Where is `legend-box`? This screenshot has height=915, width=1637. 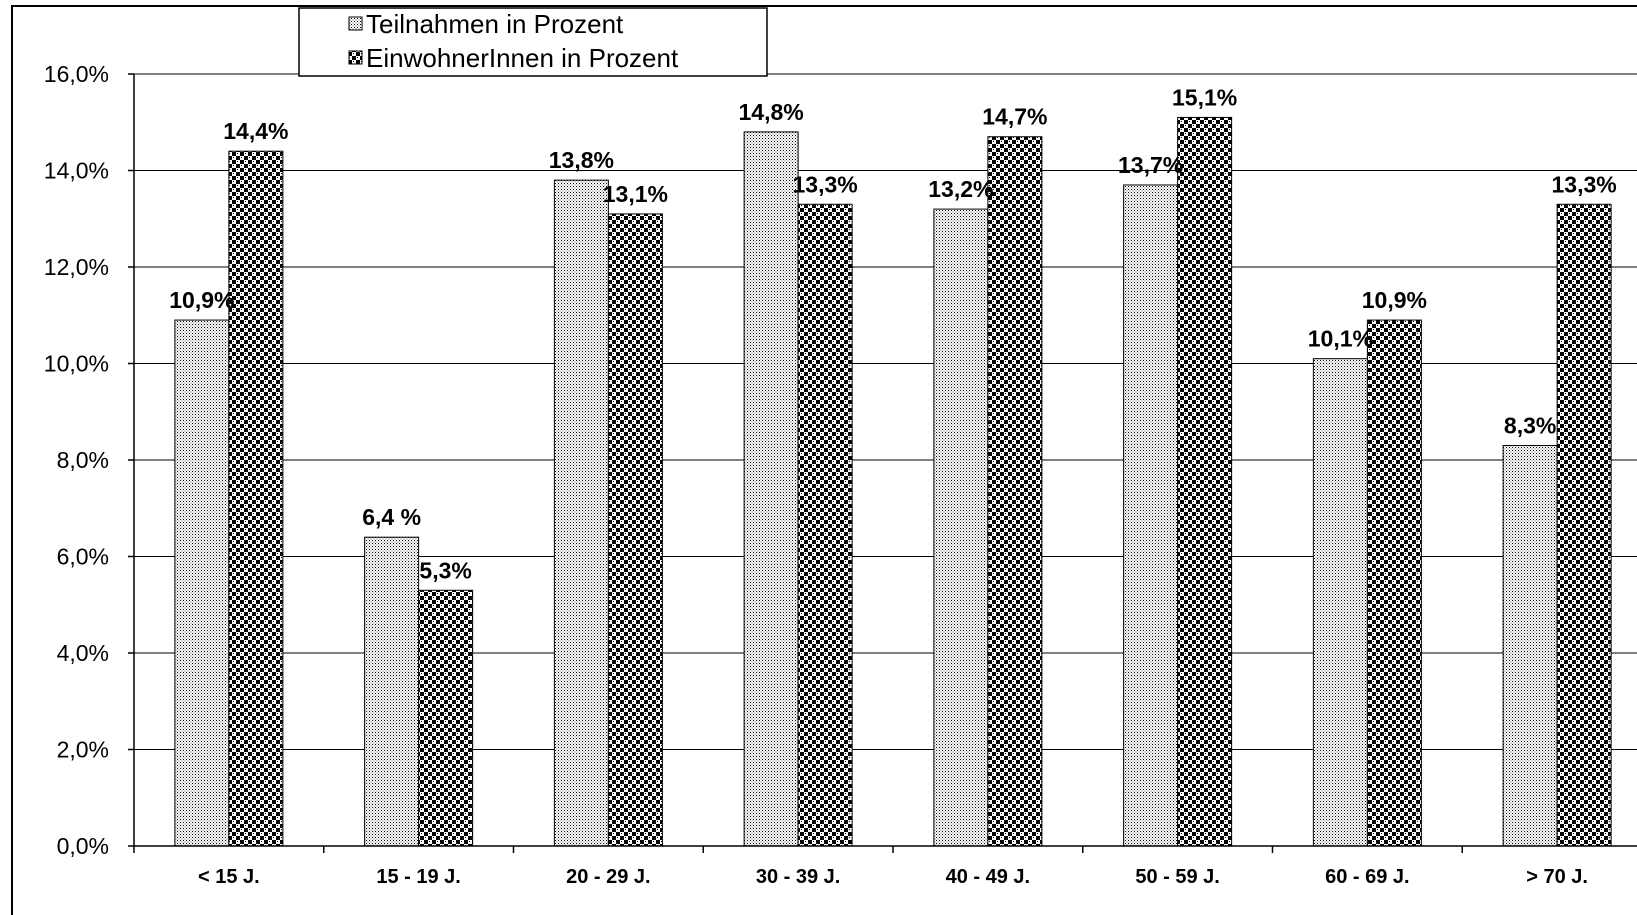 legend-box is located at coordinates (533, 42).